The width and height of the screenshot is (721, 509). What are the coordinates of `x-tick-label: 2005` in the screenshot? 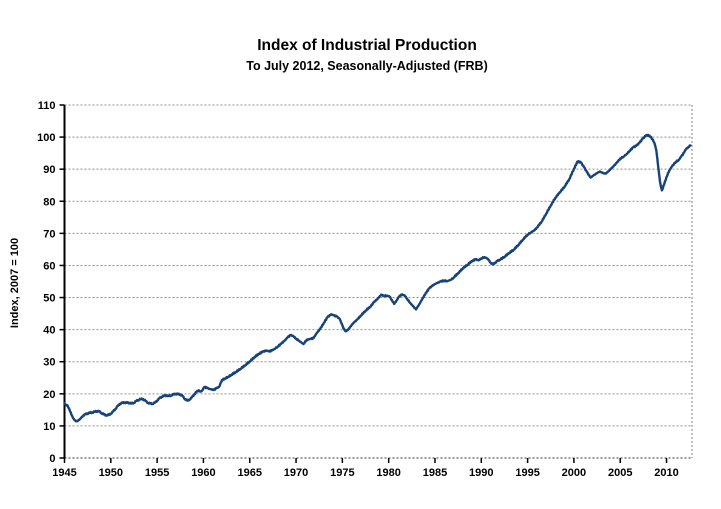 It's located at (620, 473).